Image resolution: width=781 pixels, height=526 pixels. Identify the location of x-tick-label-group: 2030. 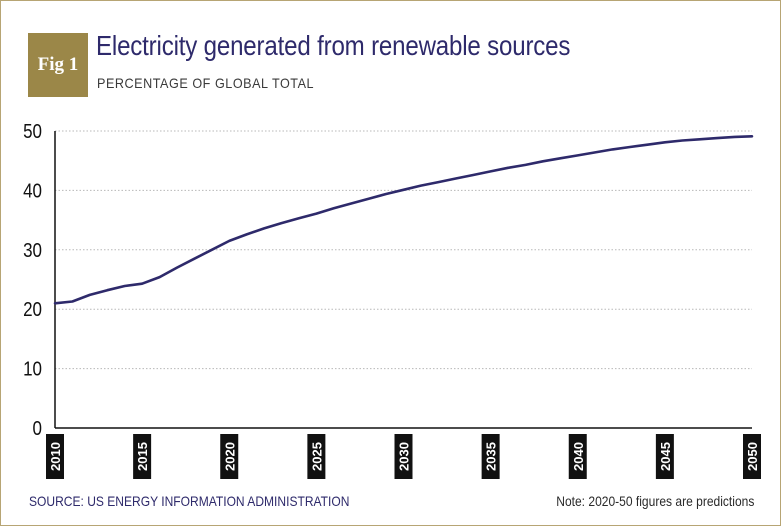
(403, 456).